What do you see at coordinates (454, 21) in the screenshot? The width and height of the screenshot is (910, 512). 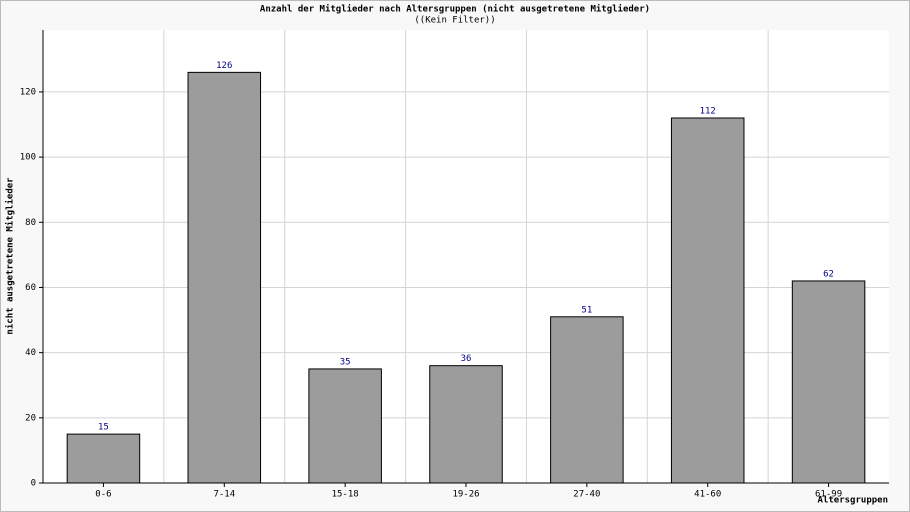 I see `chart-subtitle: ((Kein Filter))` at bounding box center [454, 21].